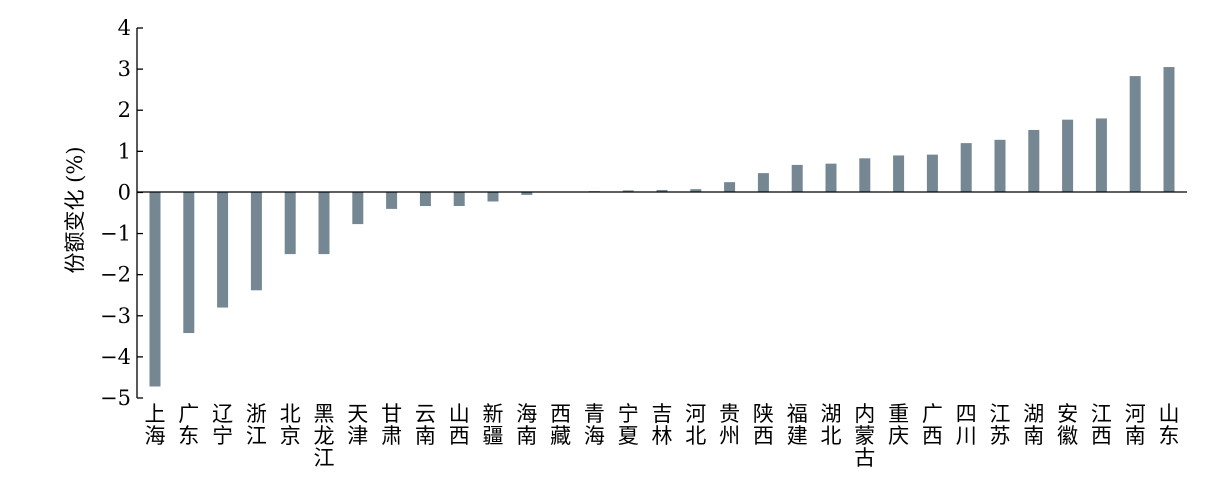 This screenshot has height=495, width=1221. I want to click on x-tick-label: 青海, so click(594, 425).